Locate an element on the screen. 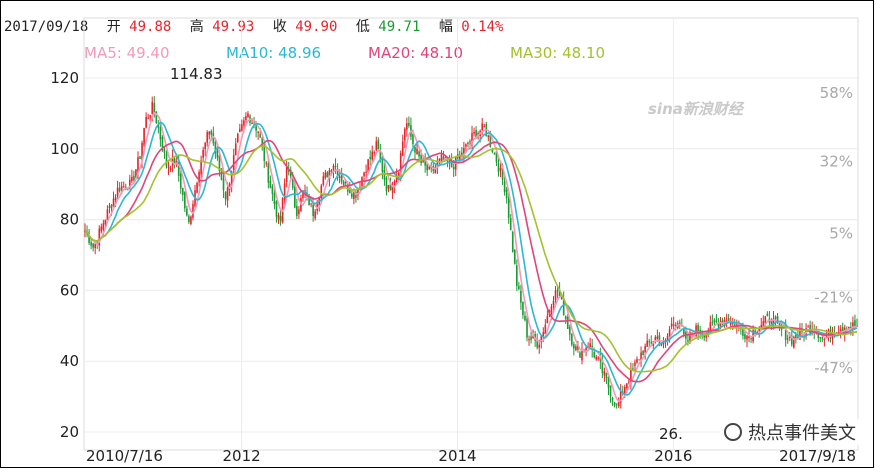 The image size is (876, 470). y-tick-label: 20 is located at coordinates (69, 432).